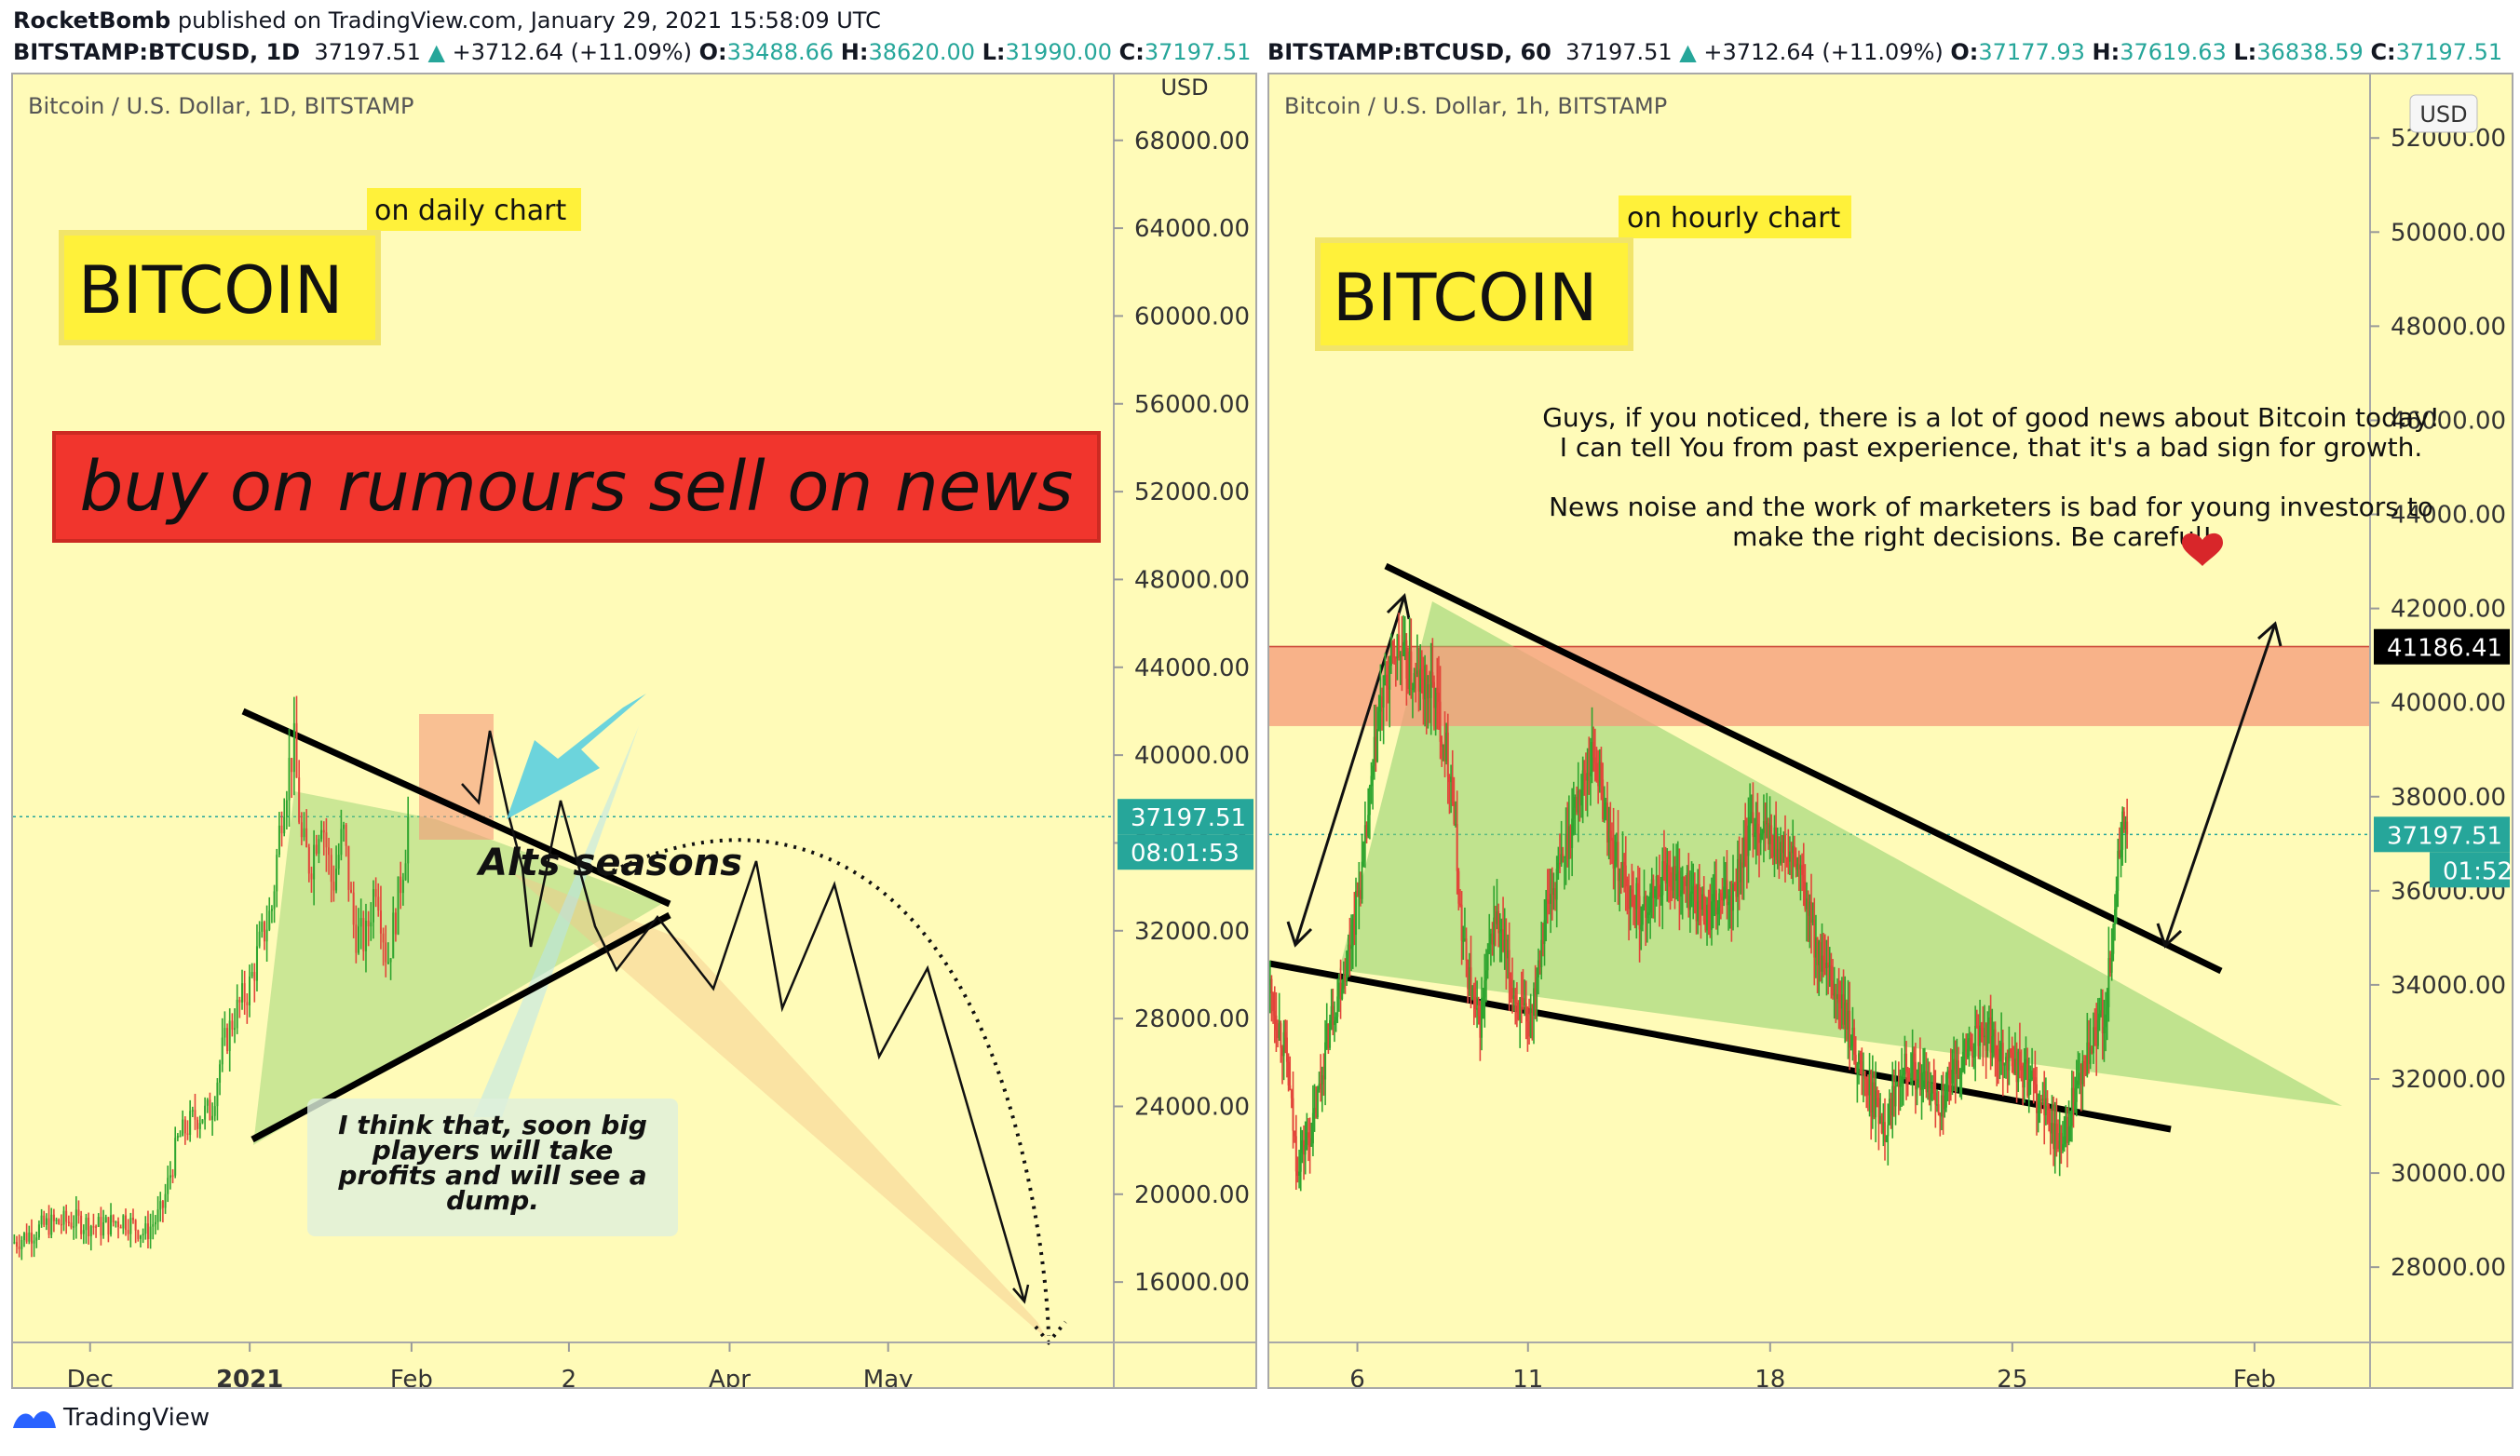  I want to click on time-axis: 6 11 18 25 Feb, so click(1812, 1364).